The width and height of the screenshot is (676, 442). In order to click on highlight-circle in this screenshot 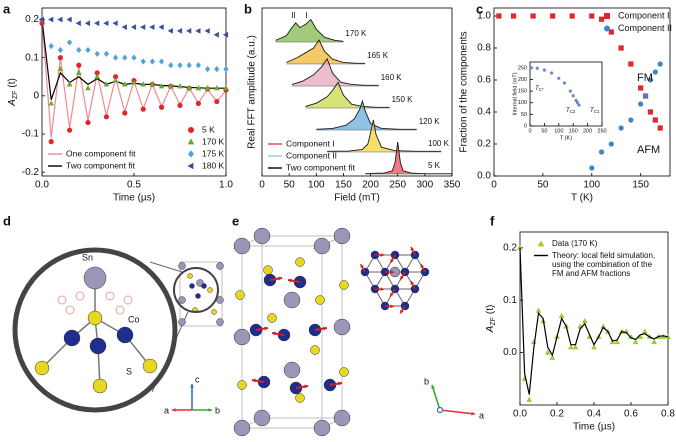, I will do `click(196, 290)`.